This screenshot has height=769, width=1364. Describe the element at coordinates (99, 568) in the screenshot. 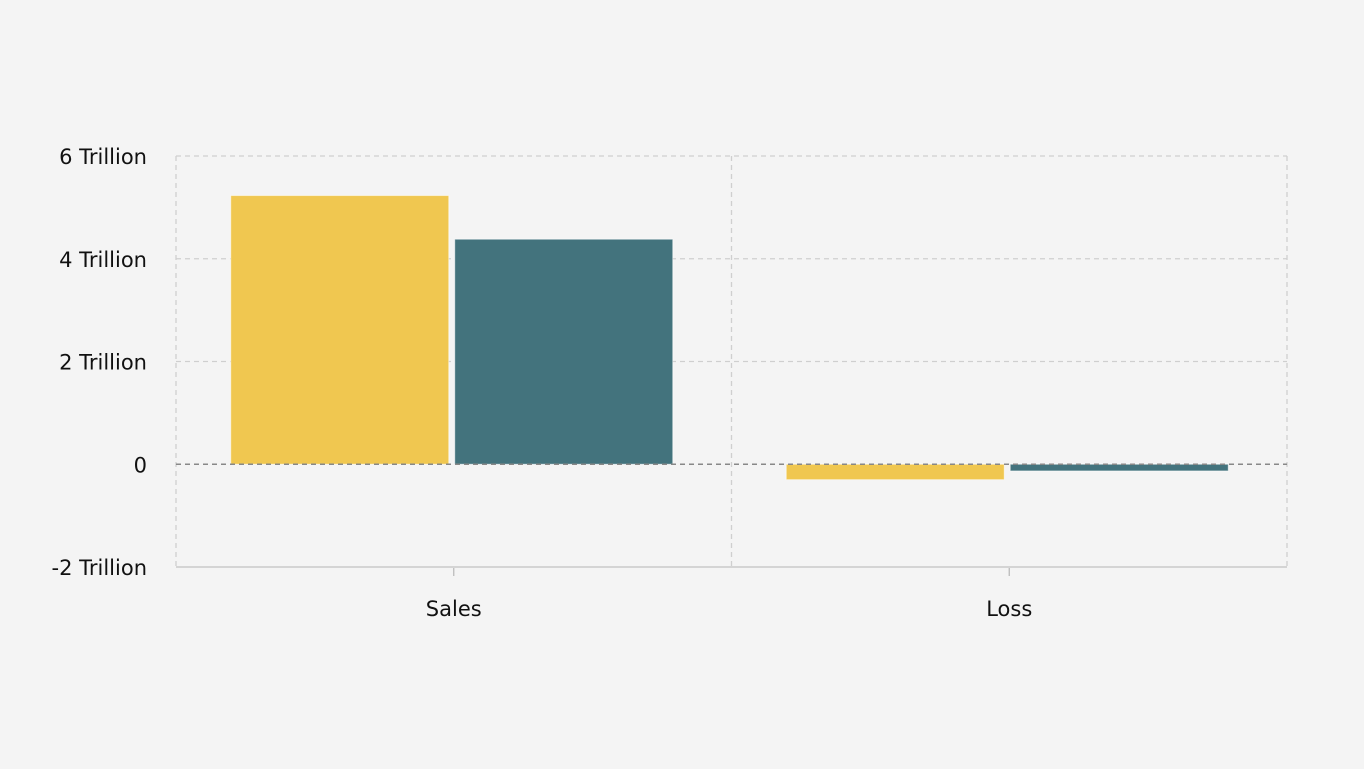

I see `y-tick-label: -2 Trillion` at that location.